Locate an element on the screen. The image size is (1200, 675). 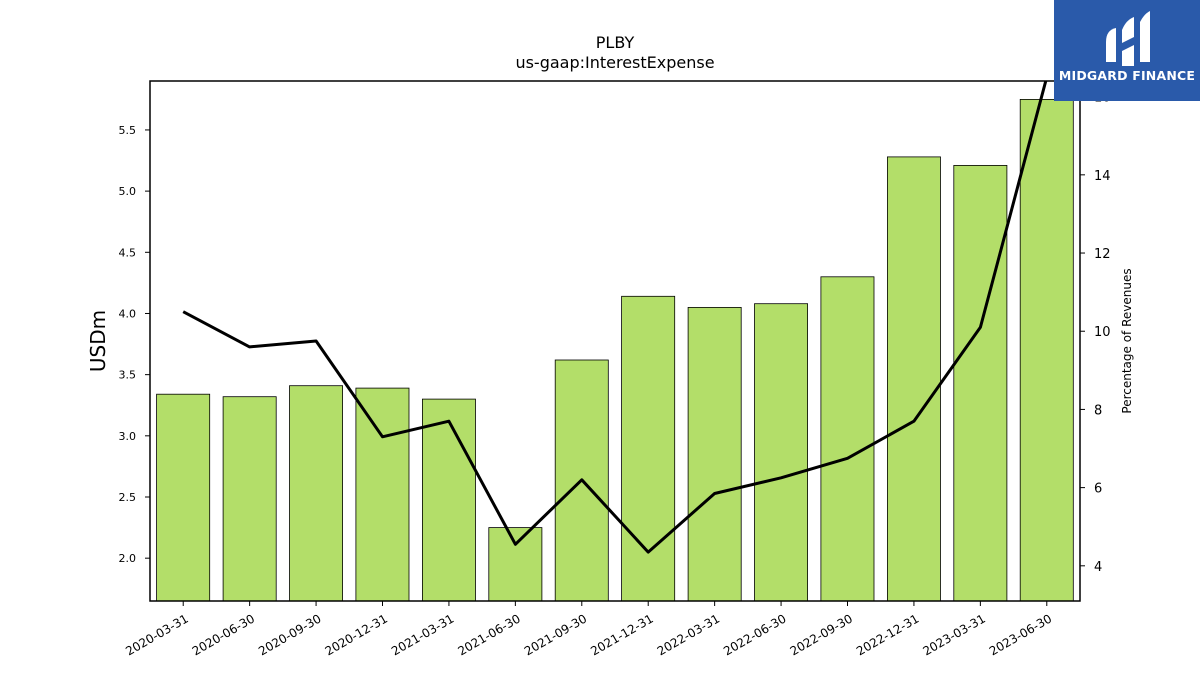
y2-tick-label: 4 is located at coordinates (1098, 567).